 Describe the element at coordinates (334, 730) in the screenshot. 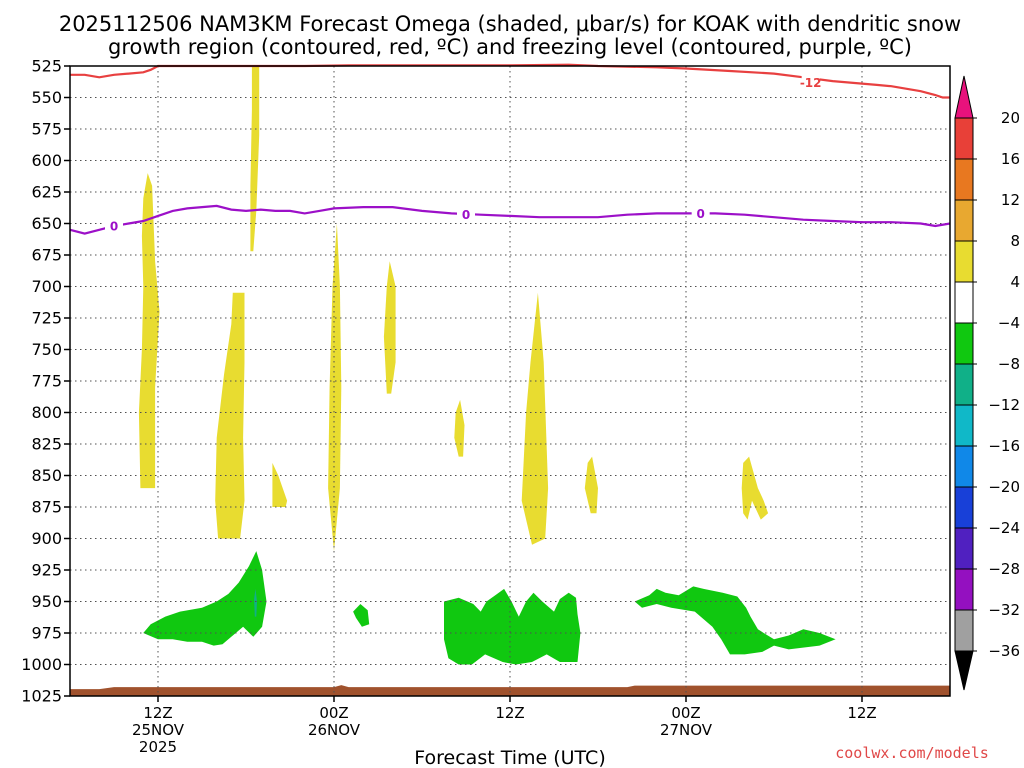

I see `x-tick-label-18-1: 26NOV` at that location.